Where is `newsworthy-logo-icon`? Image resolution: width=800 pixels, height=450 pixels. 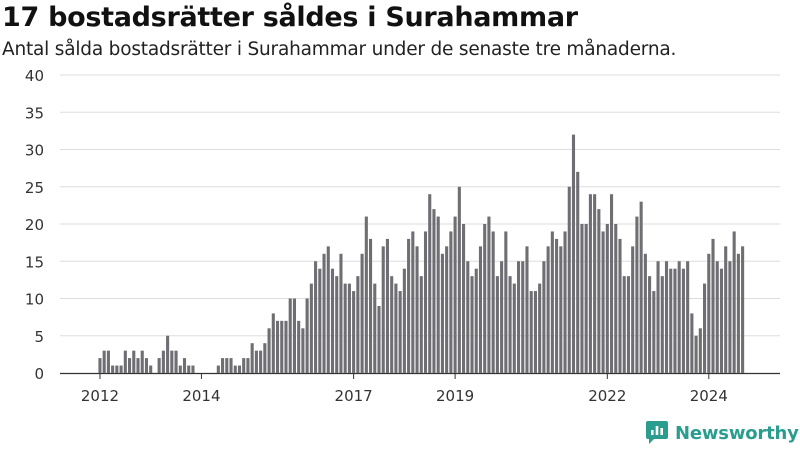
newsworthy-logo-icon is located at coordinates (657, 432).